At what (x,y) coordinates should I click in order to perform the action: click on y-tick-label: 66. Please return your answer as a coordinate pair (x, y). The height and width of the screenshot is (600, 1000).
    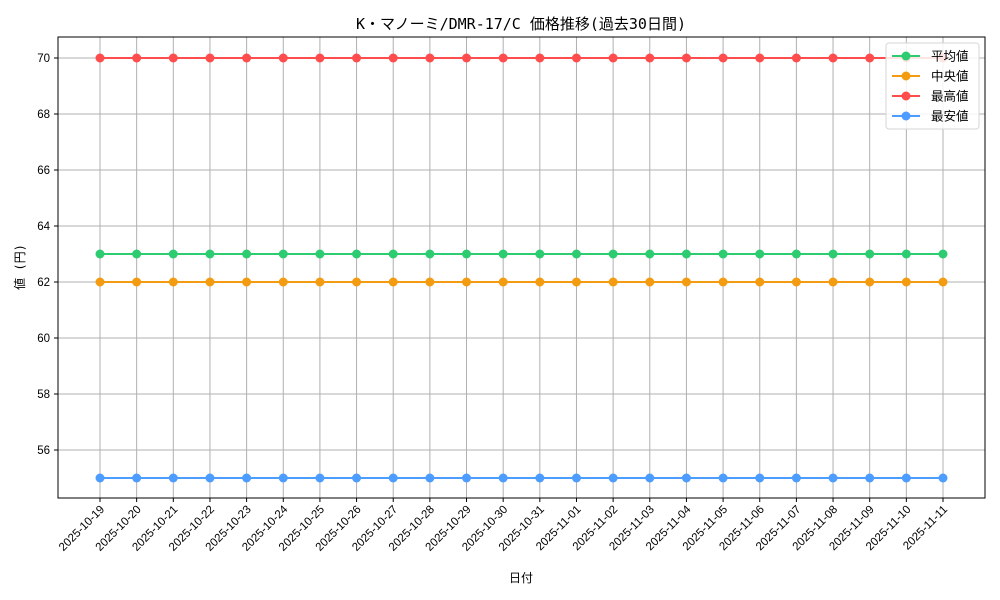
    Looking at the image, I should click on (43, 171).